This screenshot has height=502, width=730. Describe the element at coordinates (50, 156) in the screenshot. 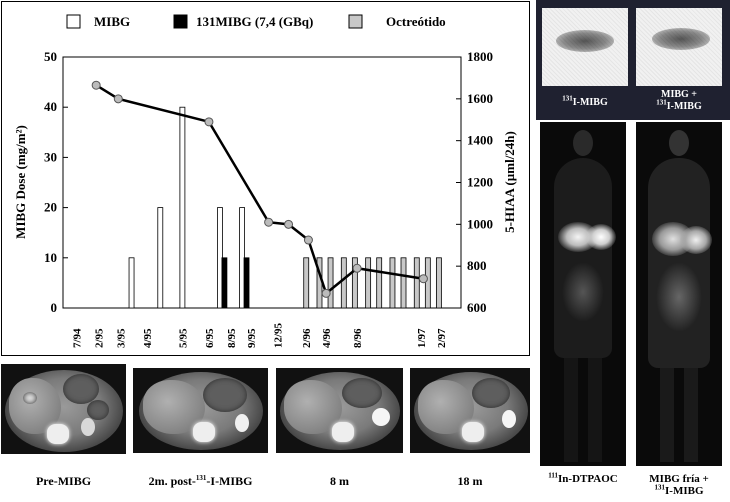

I see `y-tick-label: 30` at that location.